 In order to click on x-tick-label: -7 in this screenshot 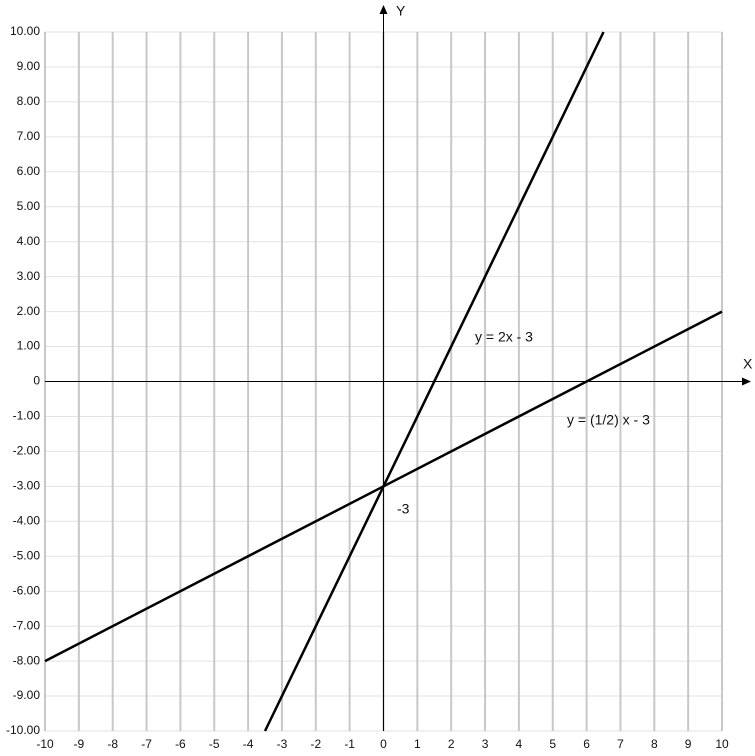, I will do `click(146, 744)`.